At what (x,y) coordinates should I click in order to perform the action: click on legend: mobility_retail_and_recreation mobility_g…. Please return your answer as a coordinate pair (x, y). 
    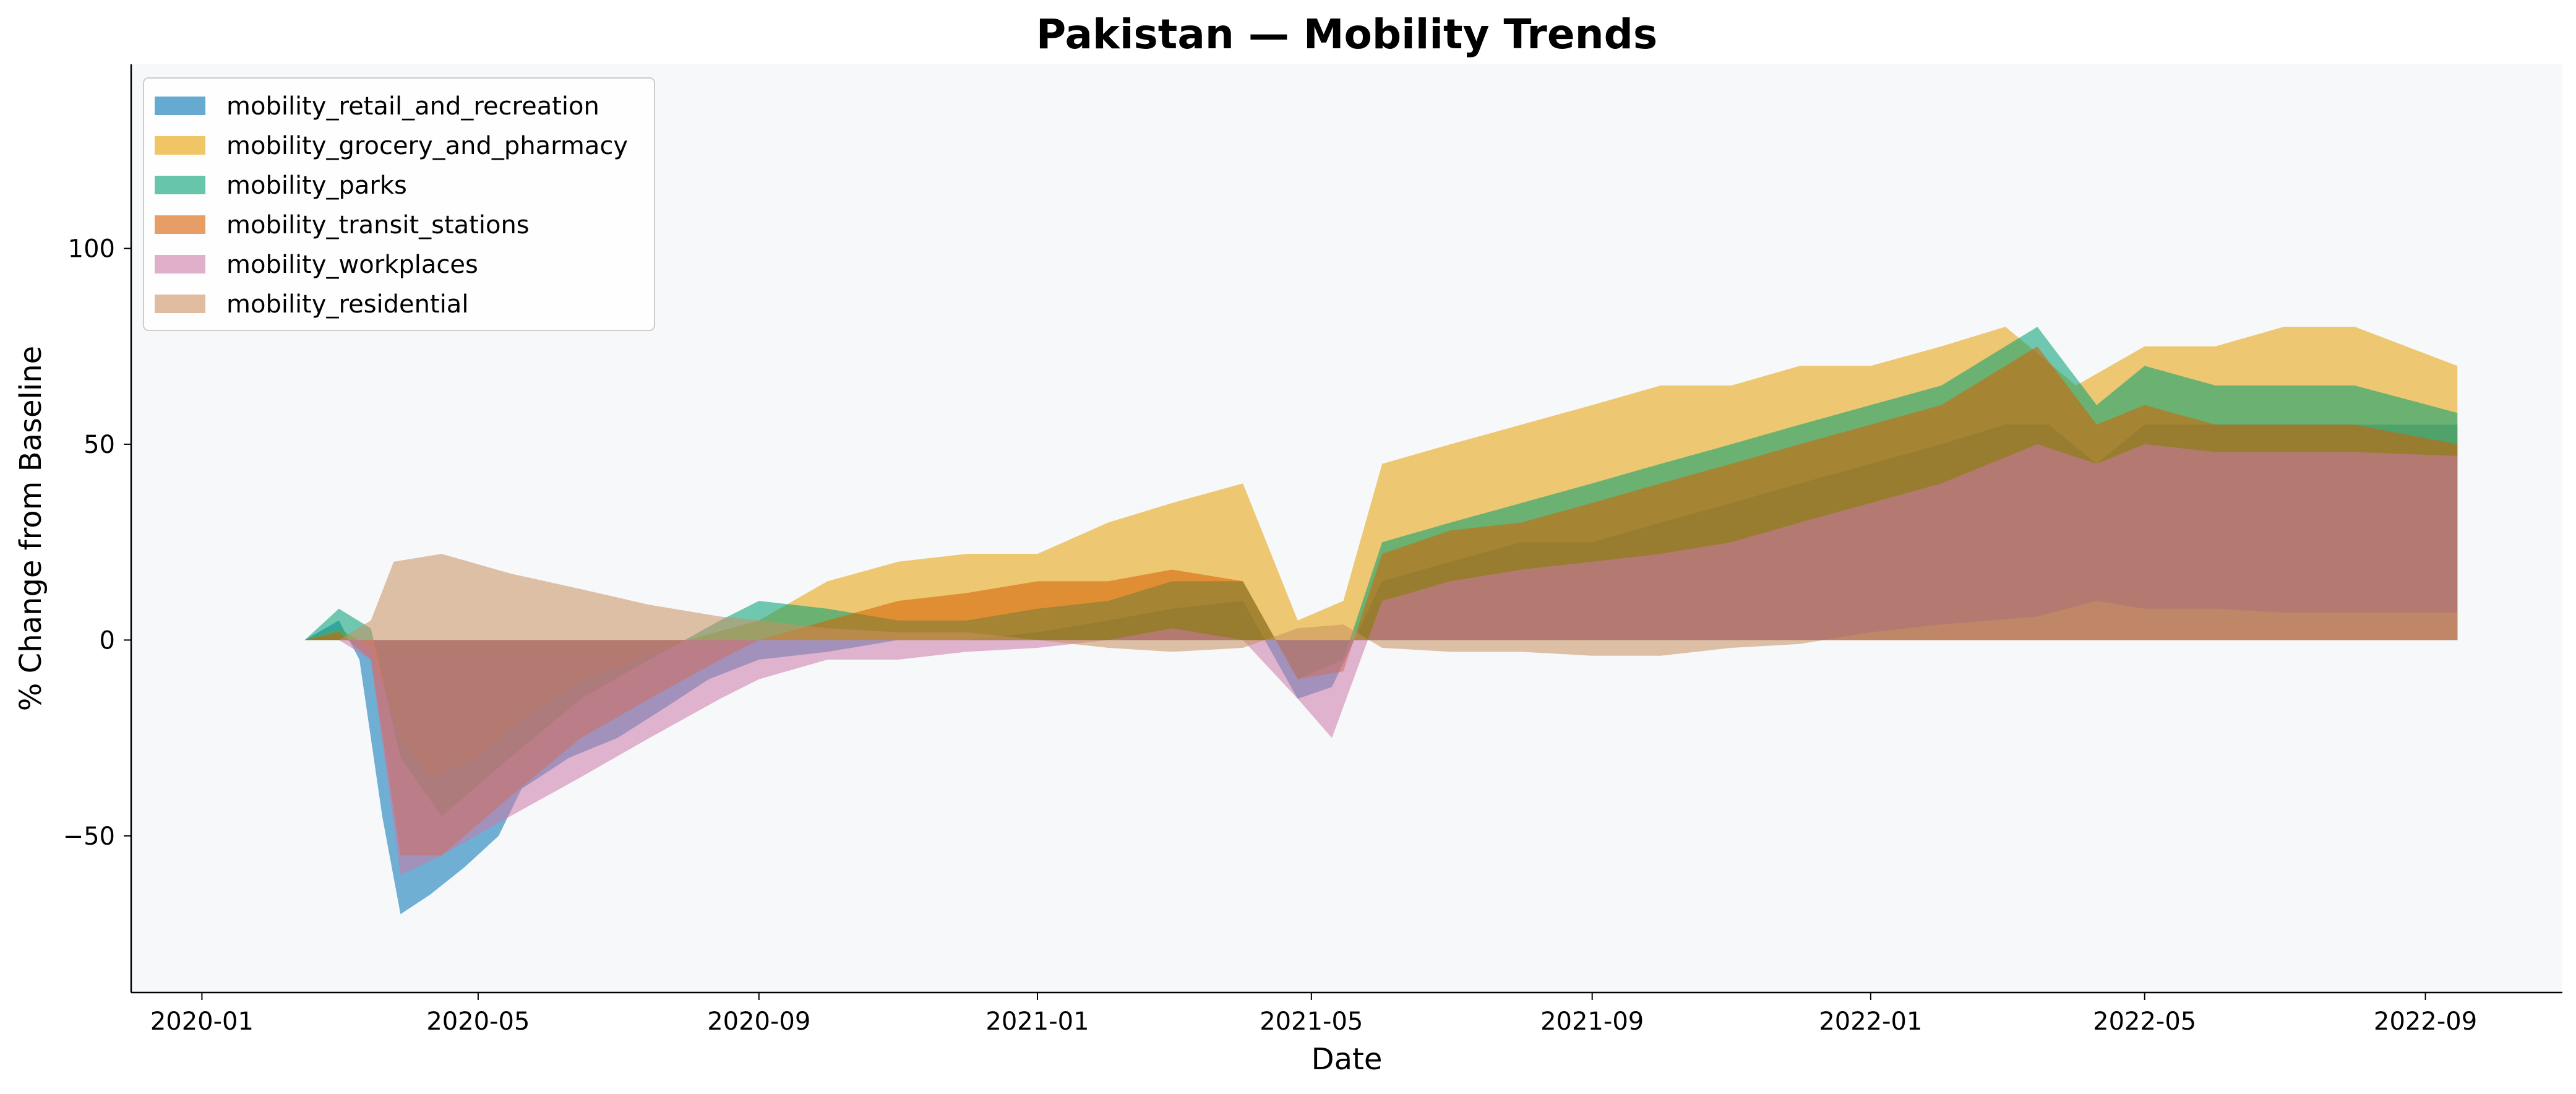
    Looking at the image, I should click on (399, 204).